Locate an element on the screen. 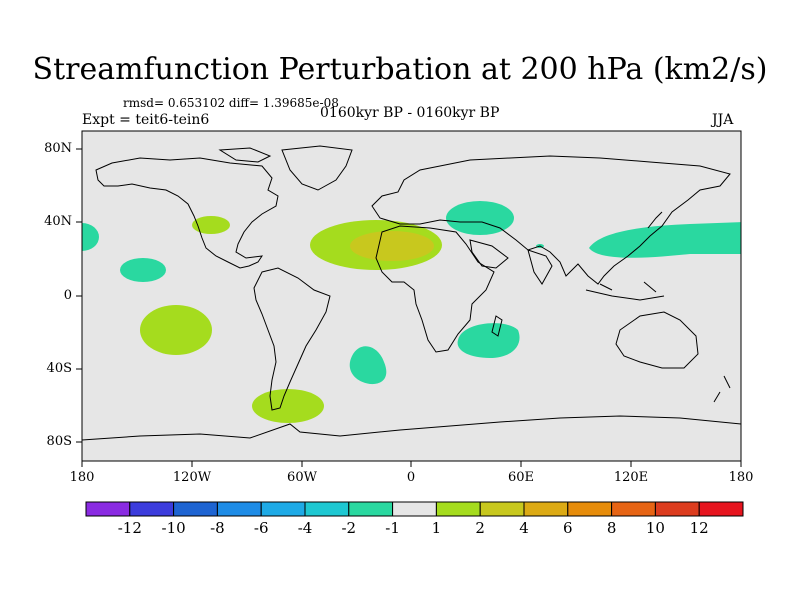 The width and height of the screenshot is (800, 600). coast-greenland is located at coordinates (317, 168).